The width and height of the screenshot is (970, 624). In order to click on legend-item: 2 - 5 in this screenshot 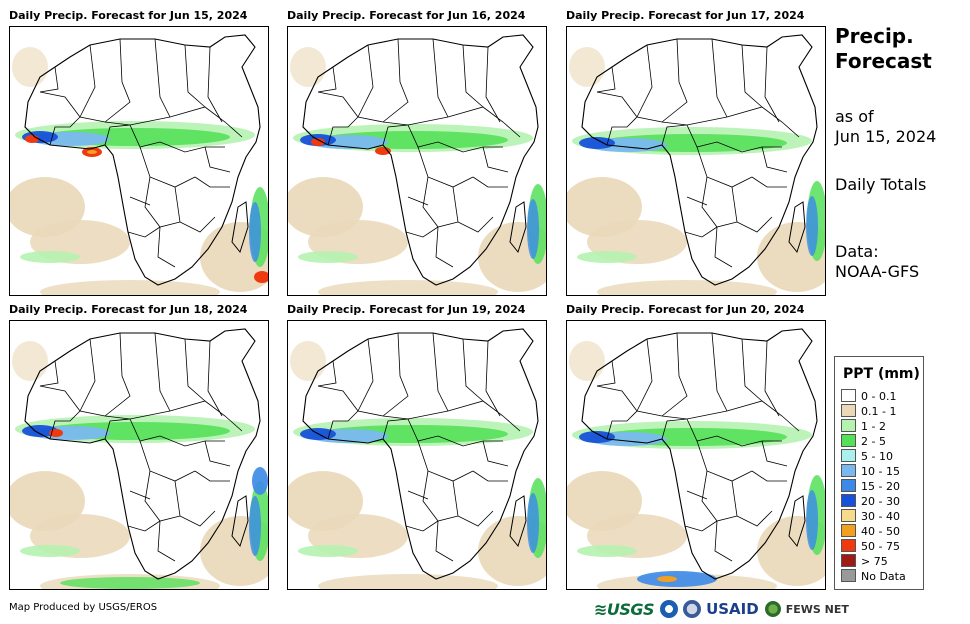, I will do `click(863, 441)`.